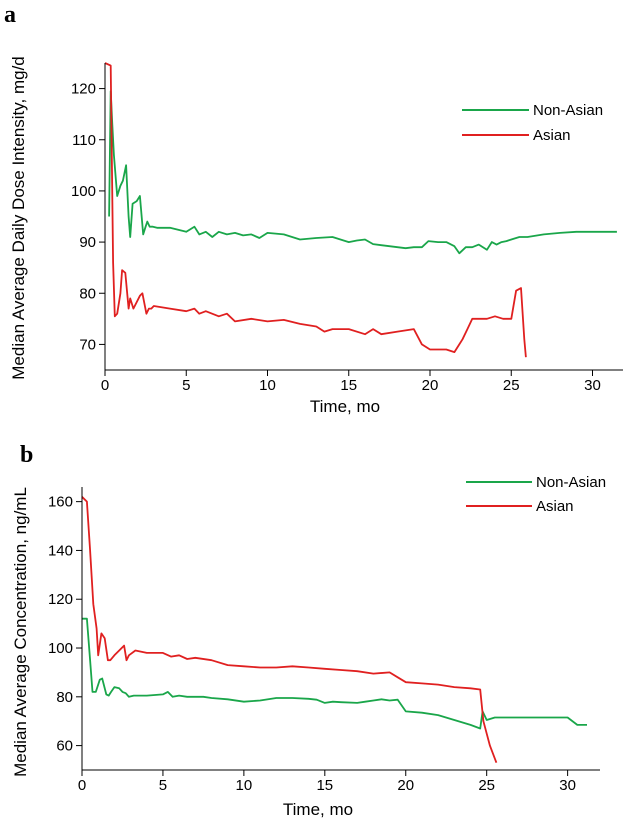  What do you see at coordinates (60, 550) in the screenshot?
I see `y-tick-label: 140` at bounding box center [60, 550].